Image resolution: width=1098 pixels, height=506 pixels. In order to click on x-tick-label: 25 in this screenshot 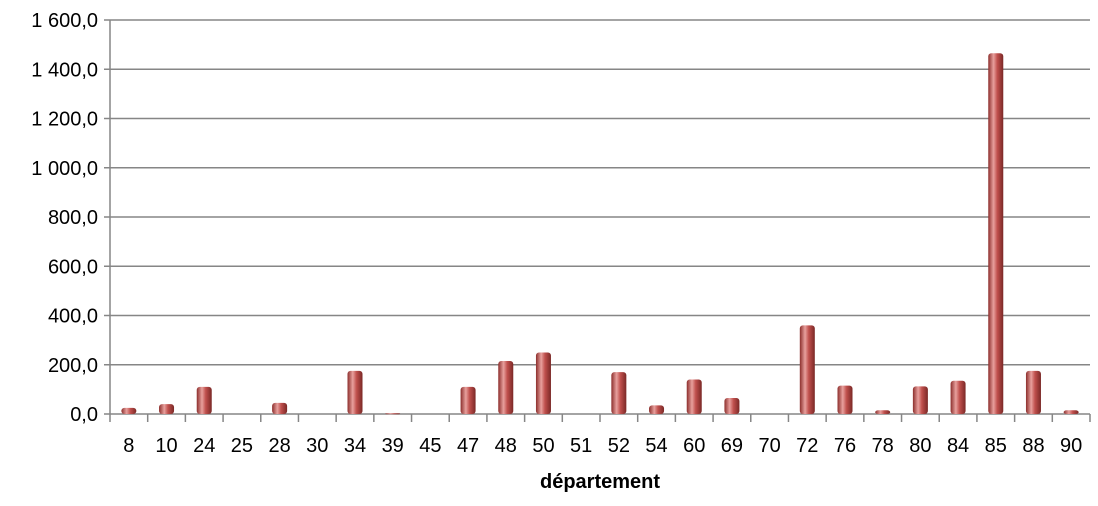, I will do `click(242, 446)`.